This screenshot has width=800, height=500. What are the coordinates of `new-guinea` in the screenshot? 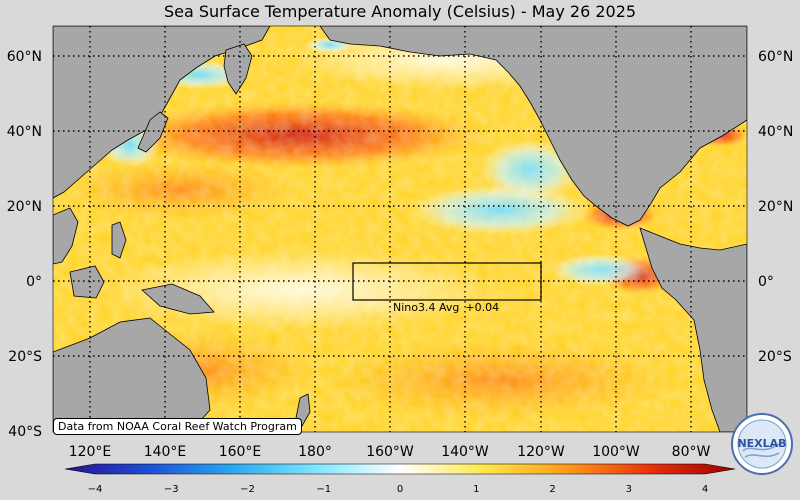 It's located at (178, 299).